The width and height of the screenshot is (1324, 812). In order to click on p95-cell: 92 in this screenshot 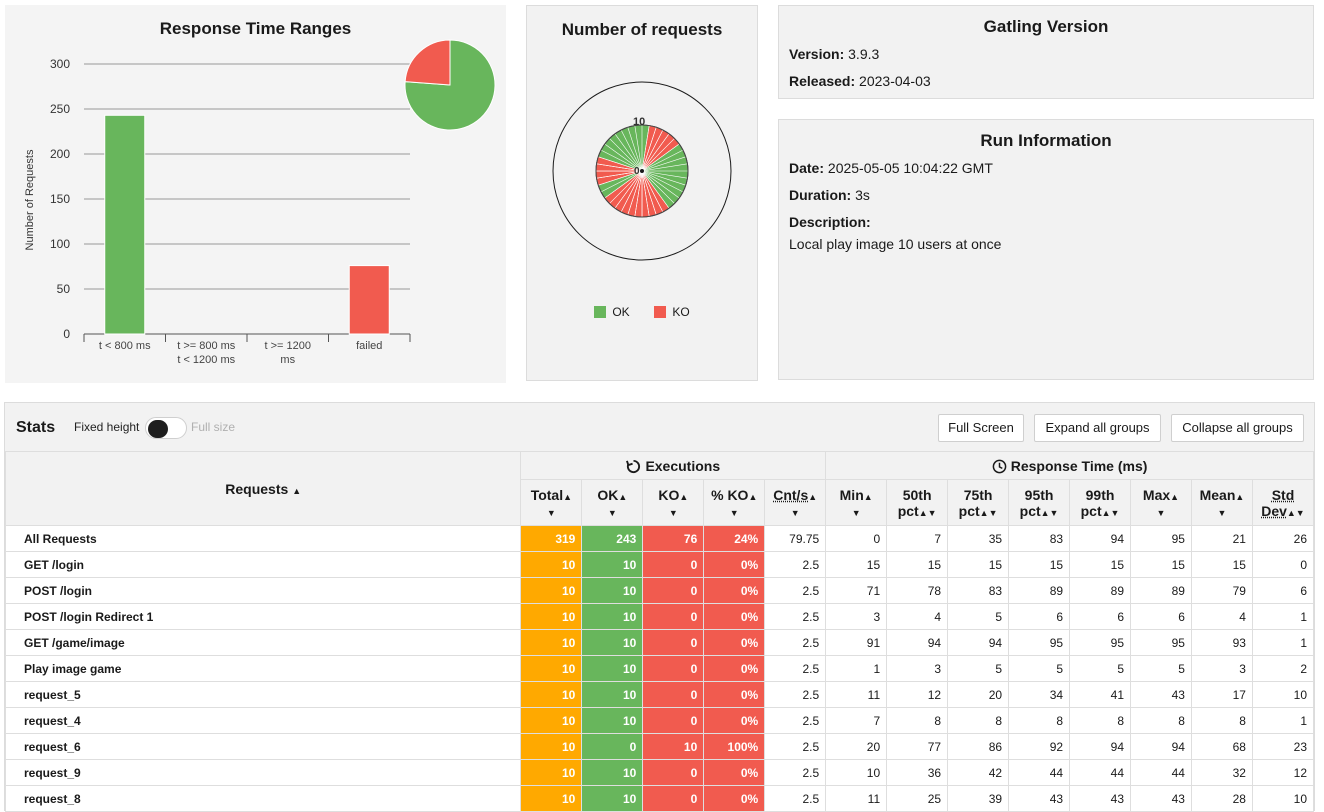, I will do `click(1039, 746)`.